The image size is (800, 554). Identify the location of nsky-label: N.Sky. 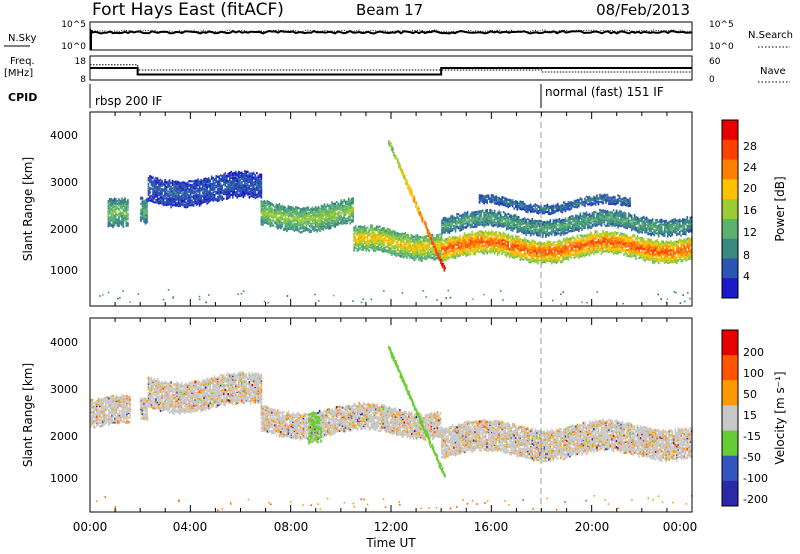
(22, 38).